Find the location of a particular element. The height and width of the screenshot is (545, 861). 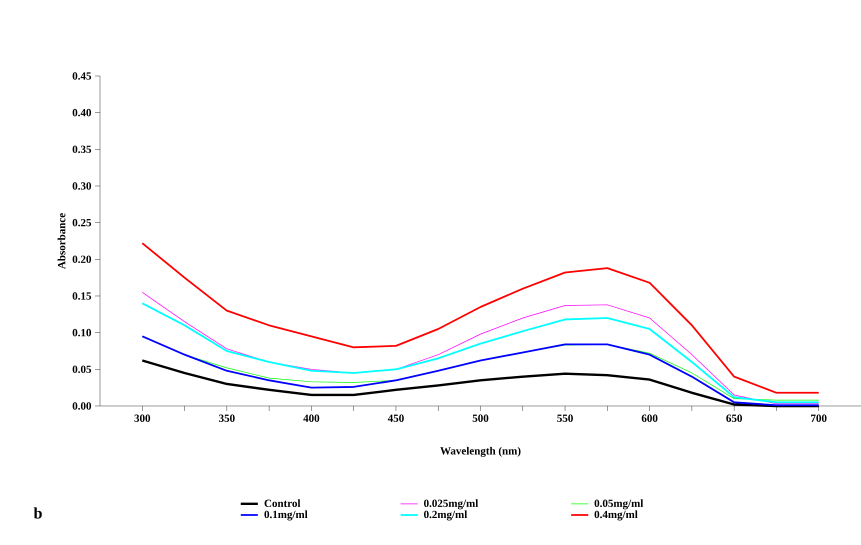

x-tick-label: 650 is located at coordinates (734, 418).